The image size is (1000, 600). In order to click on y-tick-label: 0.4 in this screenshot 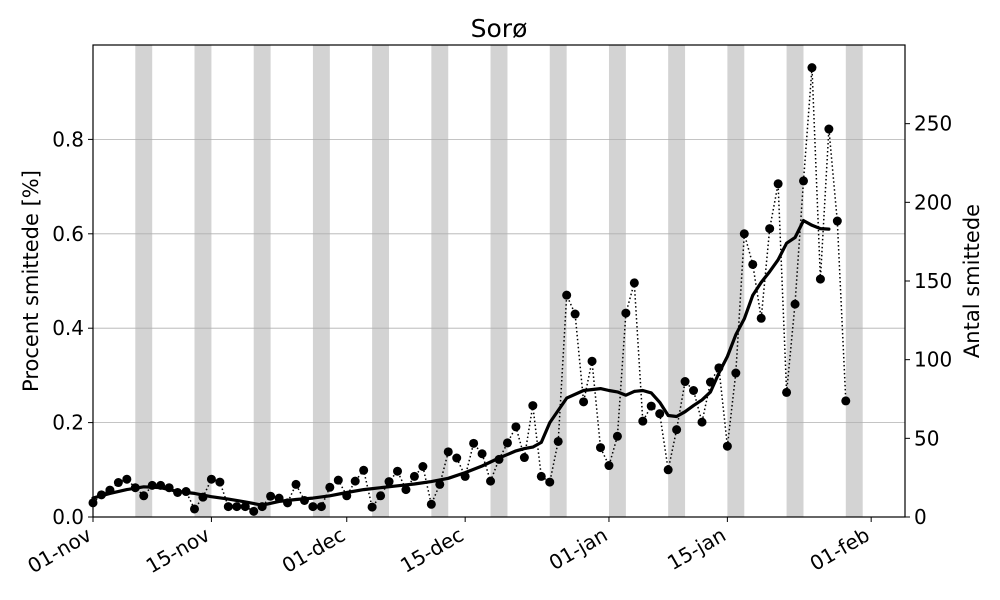, I will do `click(68, 328)`.